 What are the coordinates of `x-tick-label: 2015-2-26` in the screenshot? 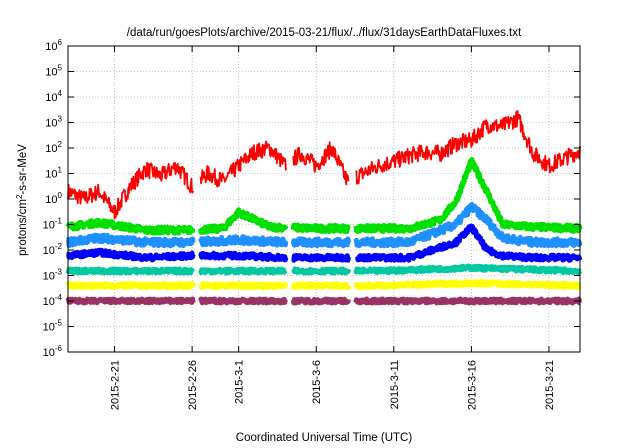 It's located at (193, 385).